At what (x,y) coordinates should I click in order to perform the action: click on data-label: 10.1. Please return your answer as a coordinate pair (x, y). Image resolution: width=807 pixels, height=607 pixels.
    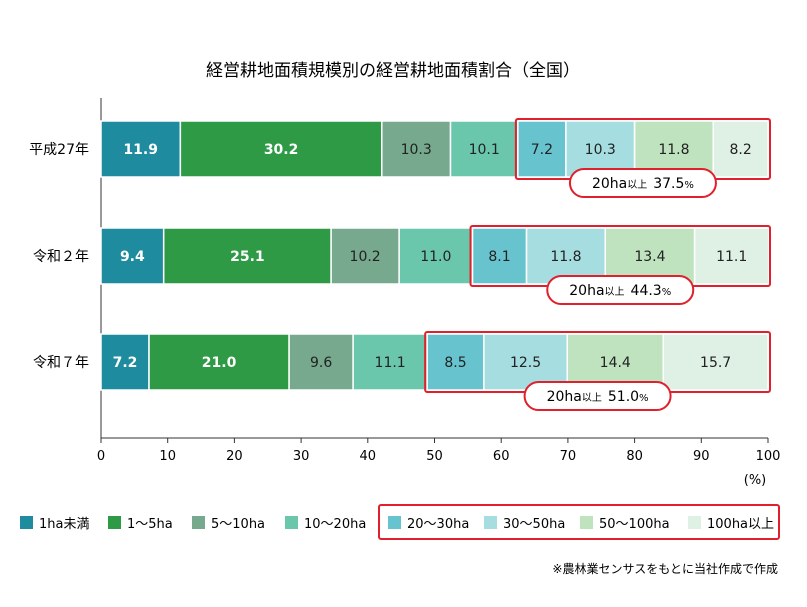
    Looking at the image, I should click on (484, 150).